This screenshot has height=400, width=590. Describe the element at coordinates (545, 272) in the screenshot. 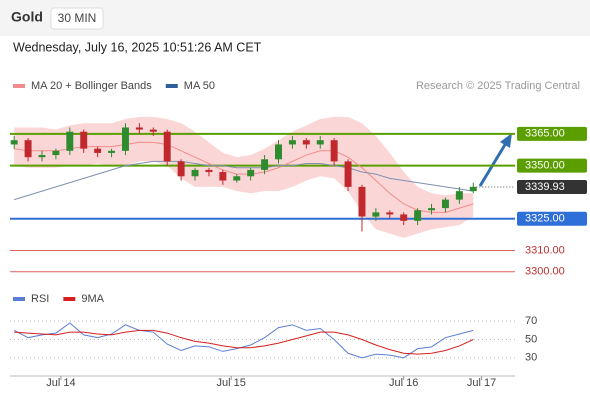

I see `level-label: 3300.00` at that location.